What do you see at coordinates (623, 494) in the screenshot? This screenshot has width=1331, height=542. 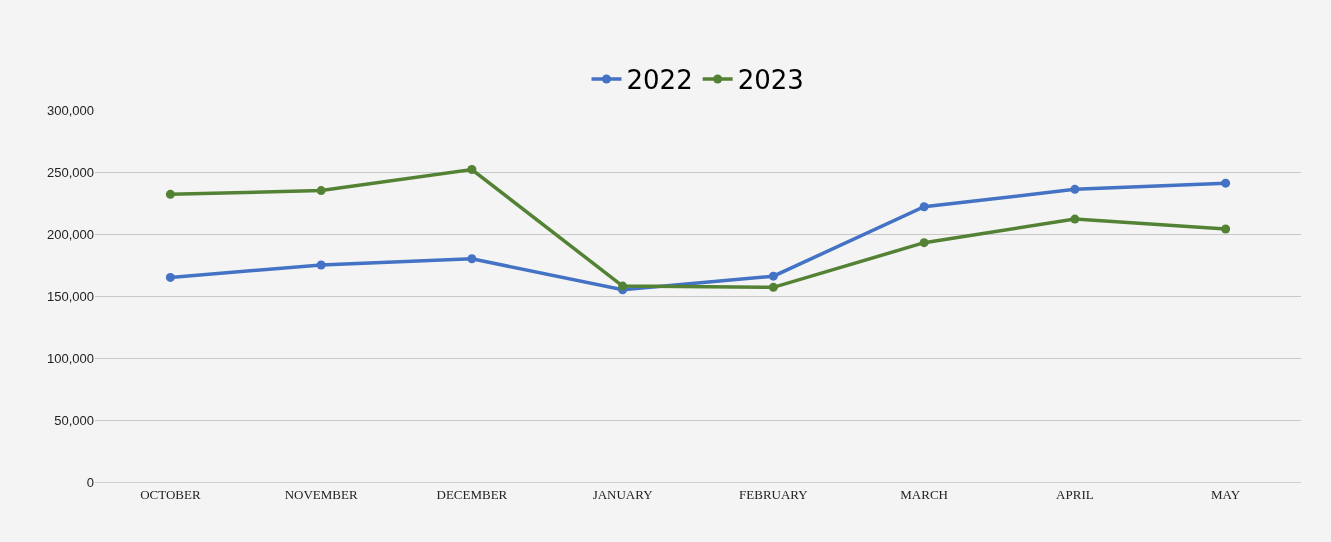 I see `x-tick-label: JANUARY` at bounding box center [623, 494].